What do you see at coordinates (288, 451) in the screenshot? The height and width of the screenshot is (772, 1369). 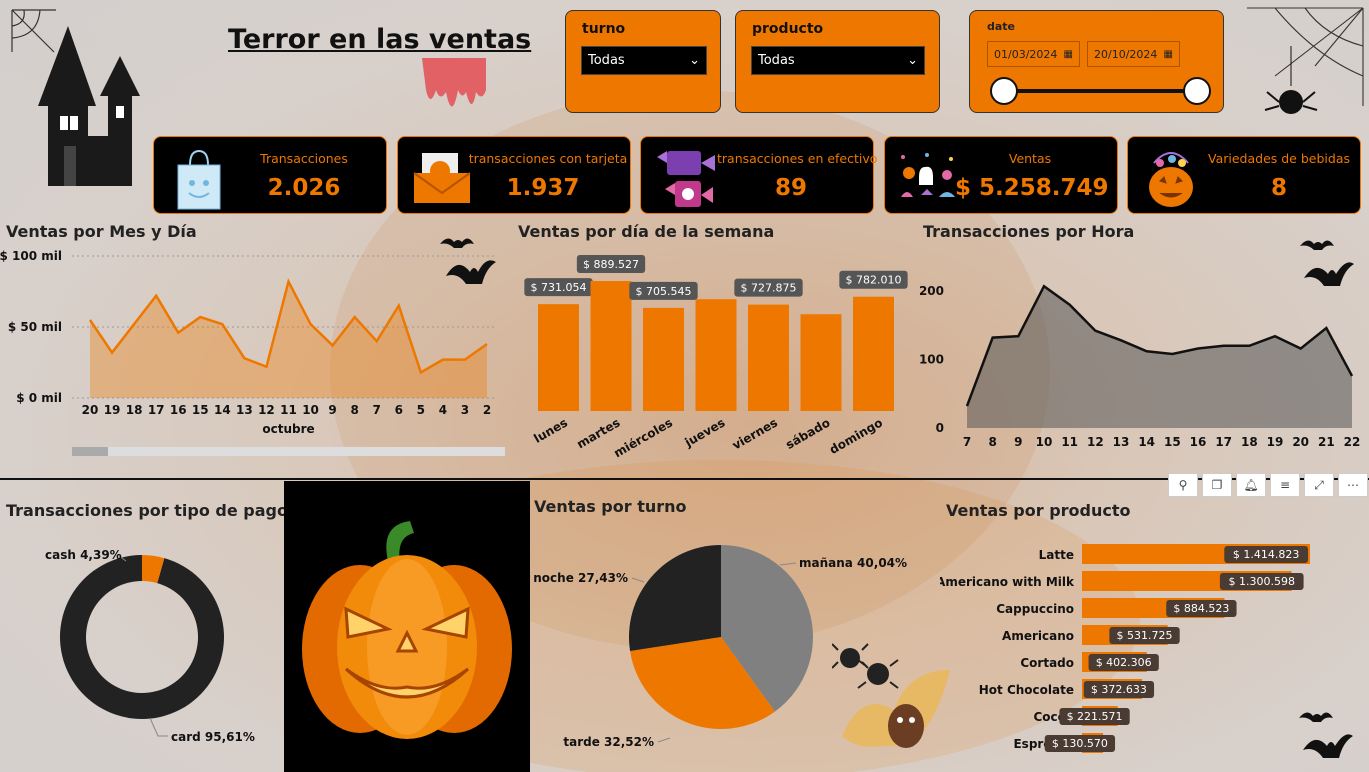 I see `chart-scrollbar` at bounding box center [288, 451].